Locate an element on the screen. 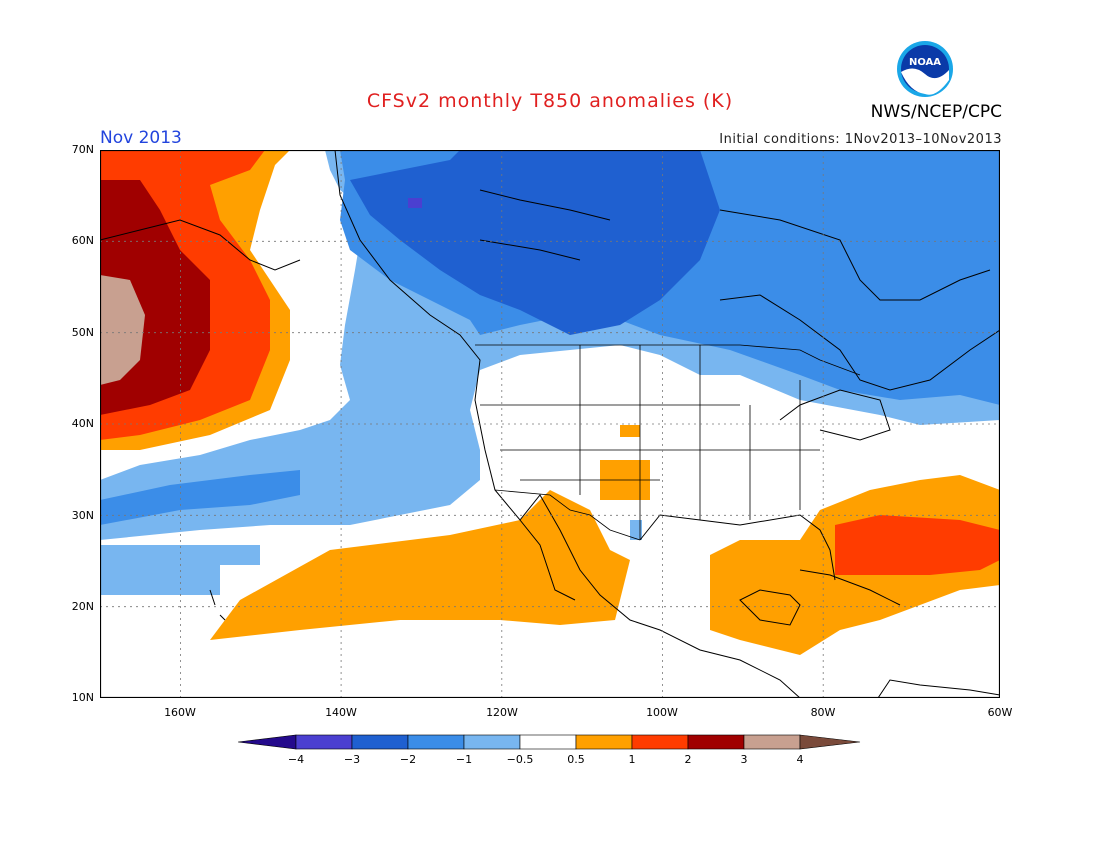 The width and height of the screenshot is (1100, 850). political-borders is located at coordinates (668, 442).